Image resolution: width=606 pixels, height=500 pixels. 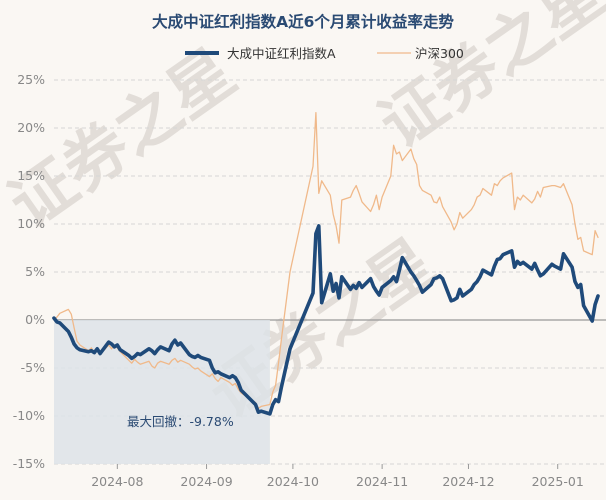 What do you see at coordinates (35, 319) in the screenshot?
I see `y-tick-label: 0%` at bounding box center [35, 319].